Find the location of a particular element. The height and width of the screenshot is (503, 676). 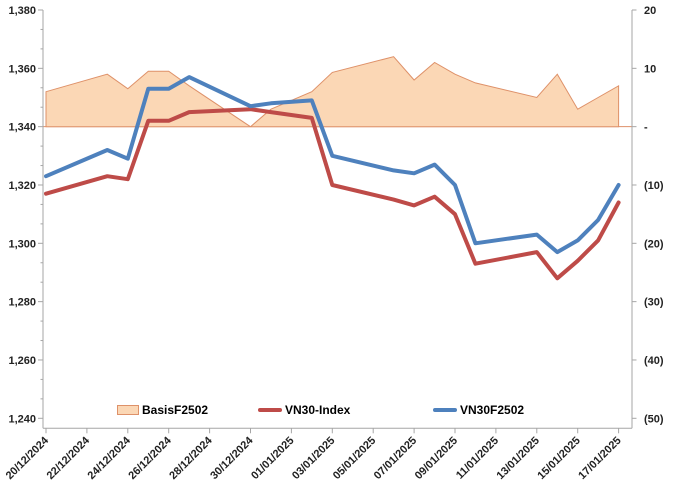

left-axis-label: 1,240 is located at coordinates (22, 419).